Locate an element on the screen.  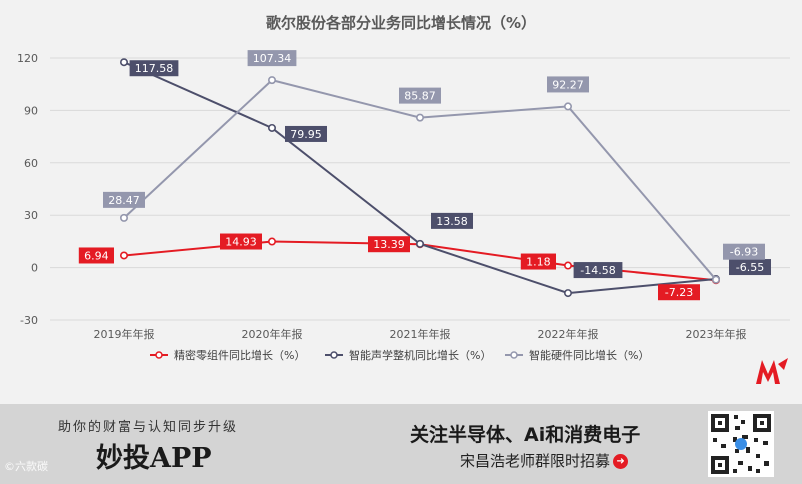
data-label: 13.39 is located at coordinates (389, 244).